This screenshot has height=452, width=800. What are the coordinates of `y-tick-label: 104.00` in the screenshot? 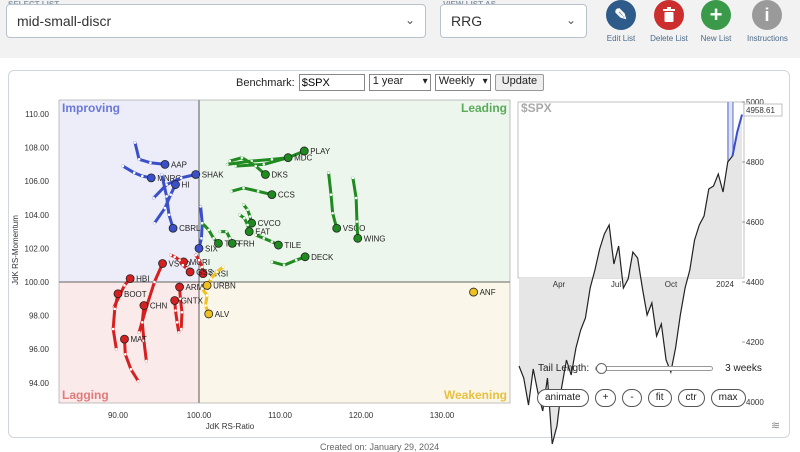 It's located at (37, 215).